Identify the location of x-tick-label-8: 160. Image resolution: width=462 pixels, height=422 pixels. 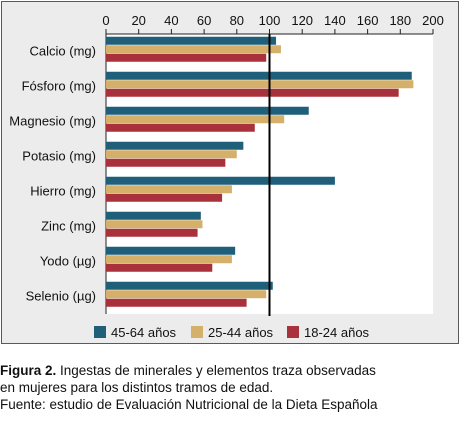
(368, 20).